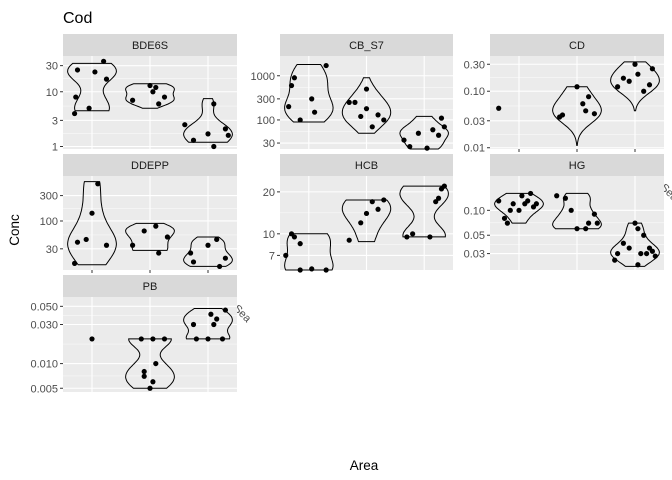 Image resolution: width=672 pixels, height=480 pixels. I want to click on violin-hg-norw-sea, so click(577, 211).